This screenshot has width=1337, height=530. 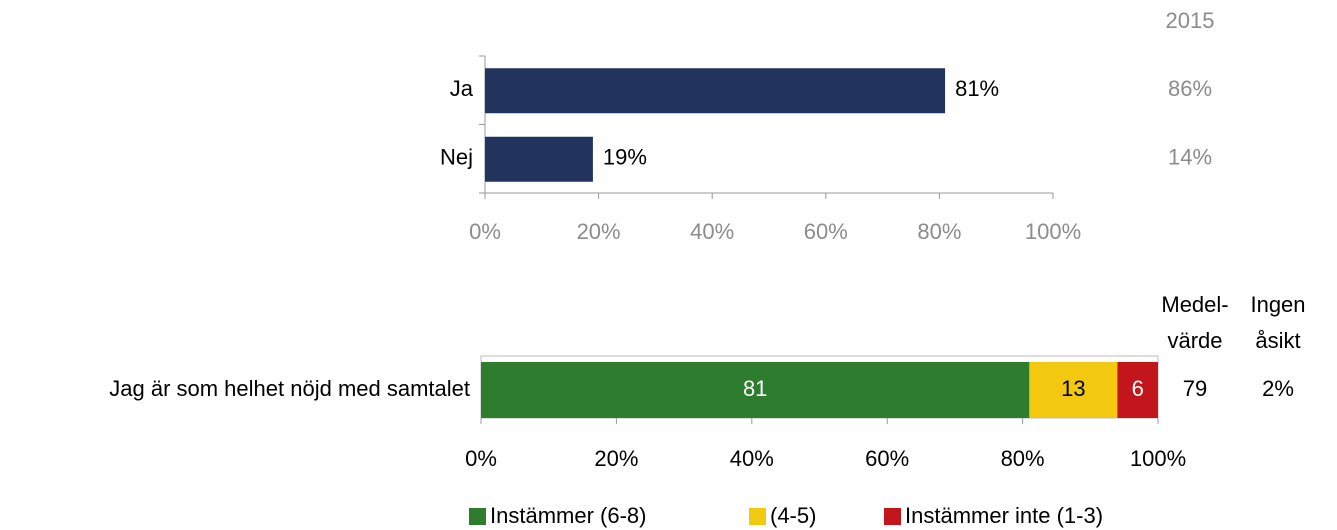 I want to click on y-tick-label: Jag är som helhet nöjd med samtalet, so click(x=289, y=388).